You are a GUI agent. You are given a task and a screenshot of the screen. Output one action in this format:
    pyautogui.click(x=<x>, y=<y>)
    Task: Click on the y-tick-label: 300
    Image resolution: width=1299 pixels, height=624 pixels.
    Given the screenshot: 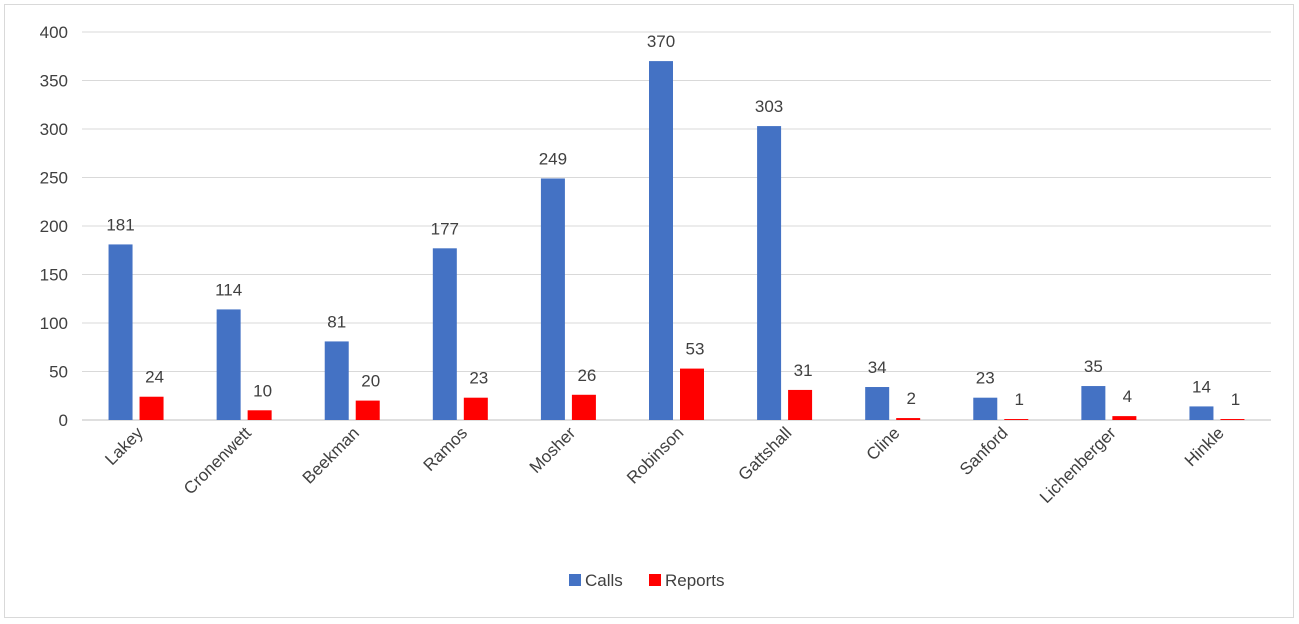 What is the action you would take?
    pyautogui.click(x=54, y=129)
    